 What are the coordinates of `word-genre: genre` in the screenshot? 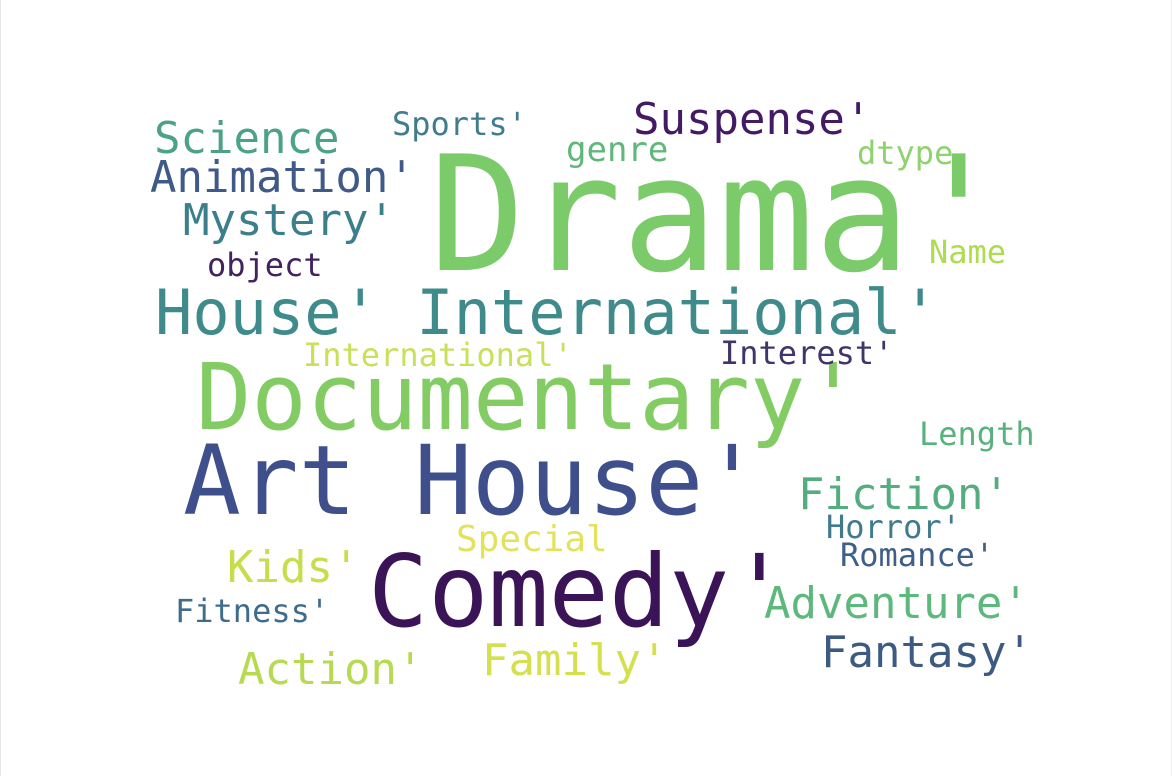 It's located at (617, 150).